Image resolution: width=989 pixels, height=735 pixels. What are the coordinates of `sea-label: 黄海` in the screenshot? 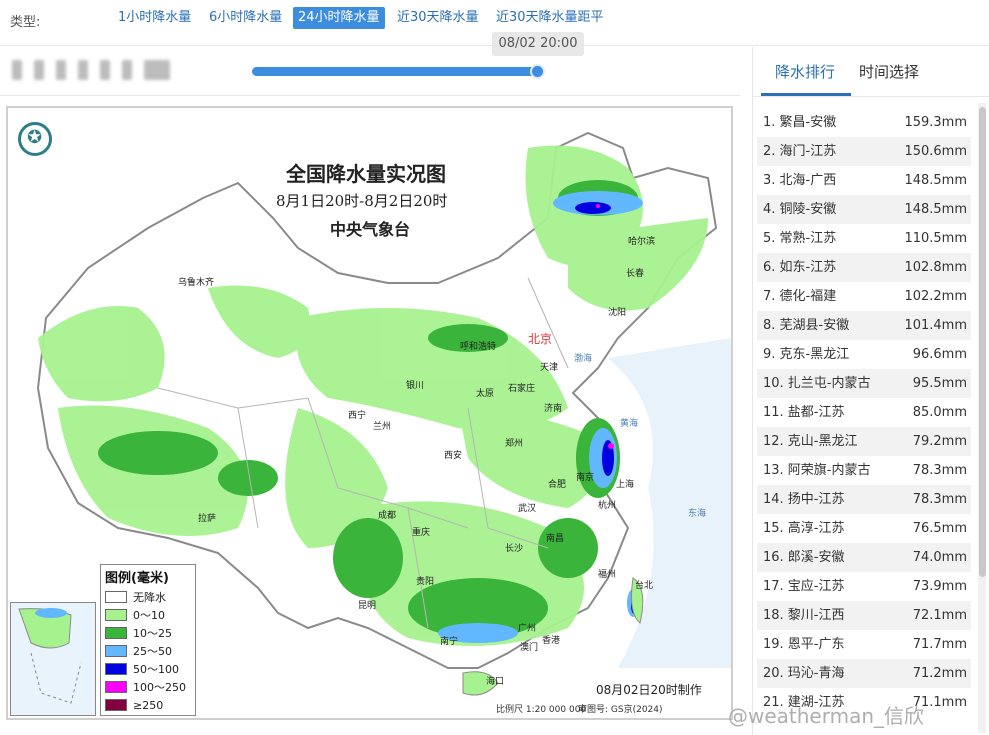 It's located at (629, 424).